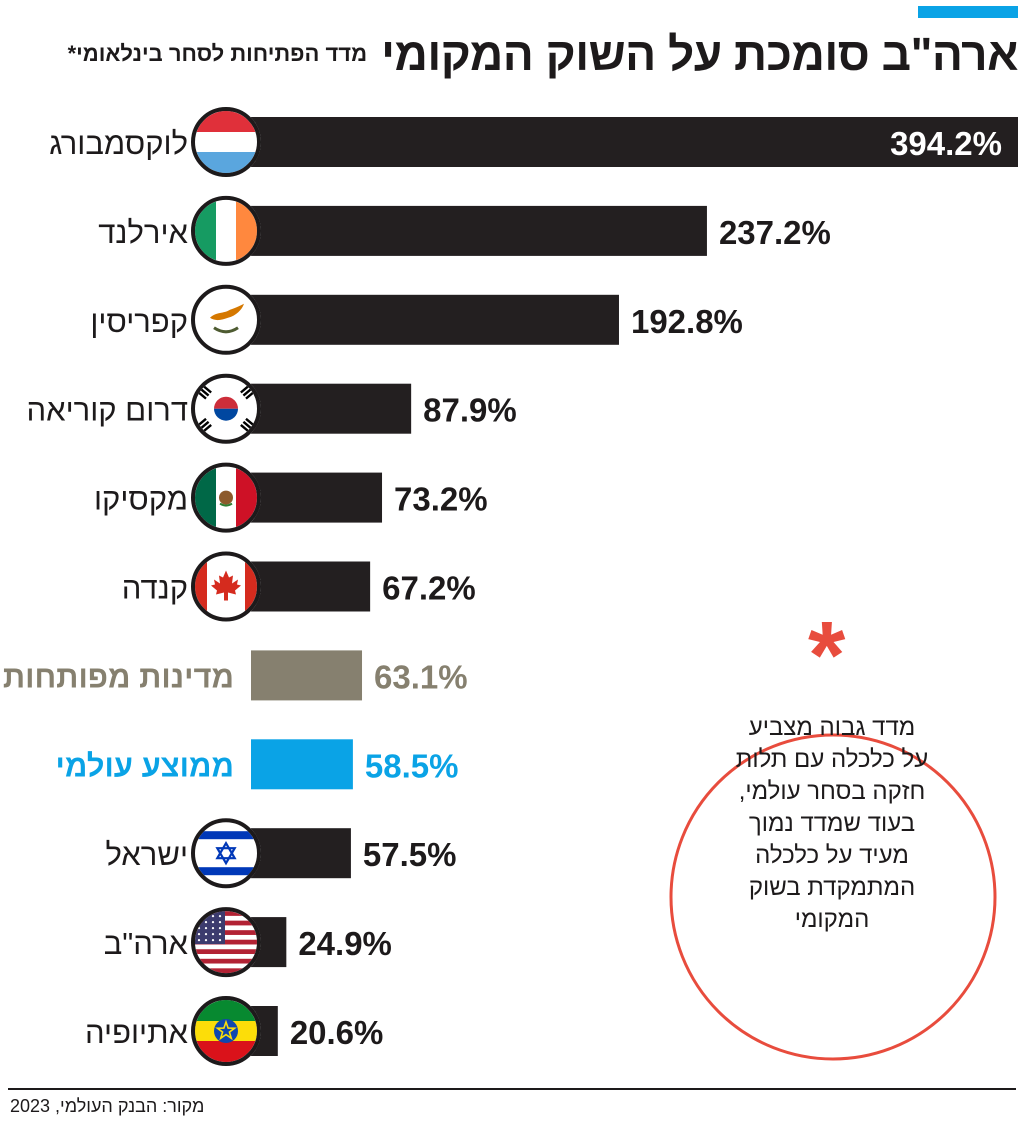 The height and width of the screenshot is (1125, 1024). Describe the element at coordinates (146, 943) in the screenshot. I see `category-label-row-10: ארה"ב` at that location.